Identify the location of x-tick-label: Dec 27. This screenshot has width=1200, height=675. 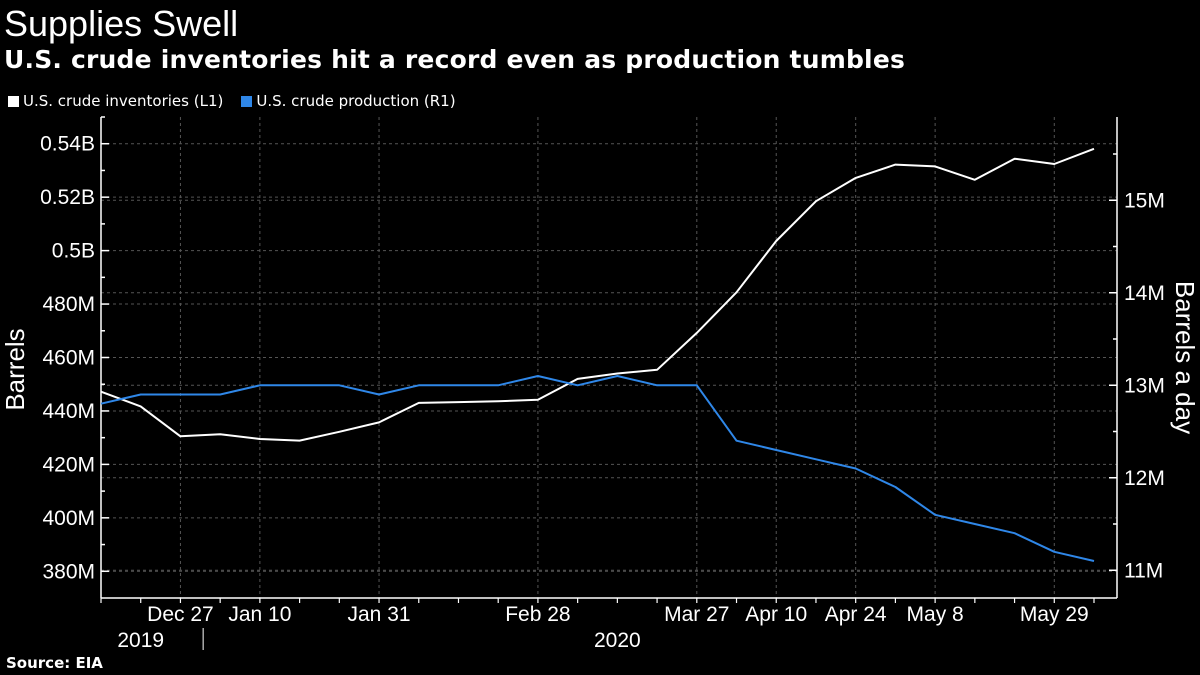
(180, 614).